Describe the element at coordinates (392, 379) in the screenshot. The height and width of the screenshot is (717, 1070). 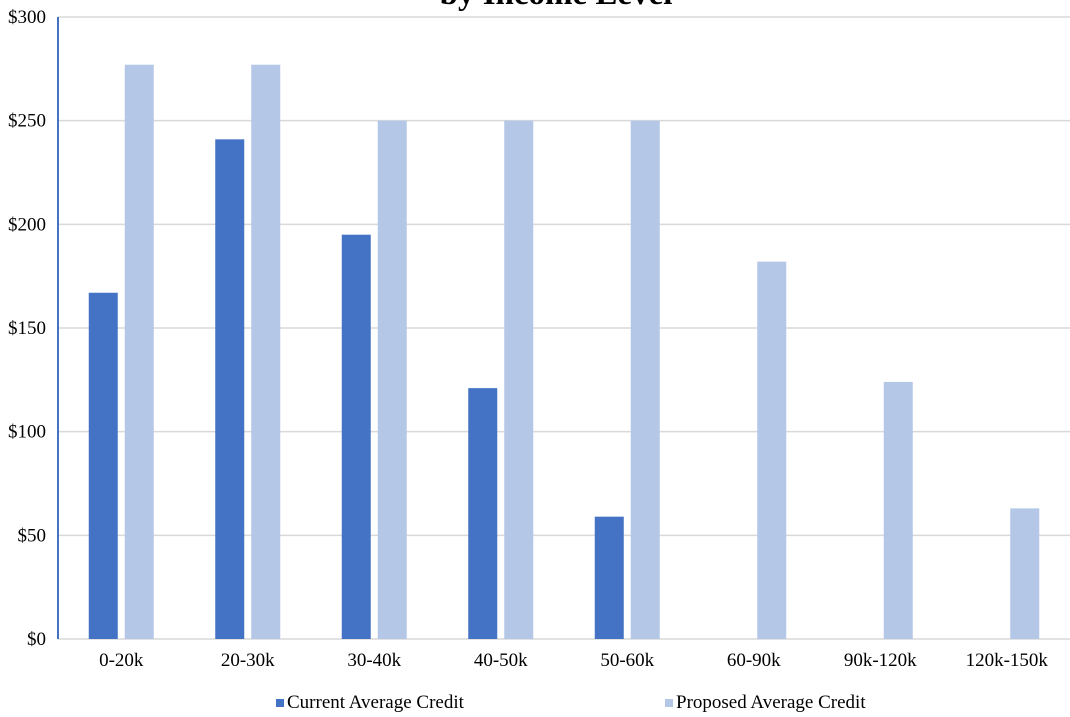
I see `bar-proposed-30-40k` at that location.